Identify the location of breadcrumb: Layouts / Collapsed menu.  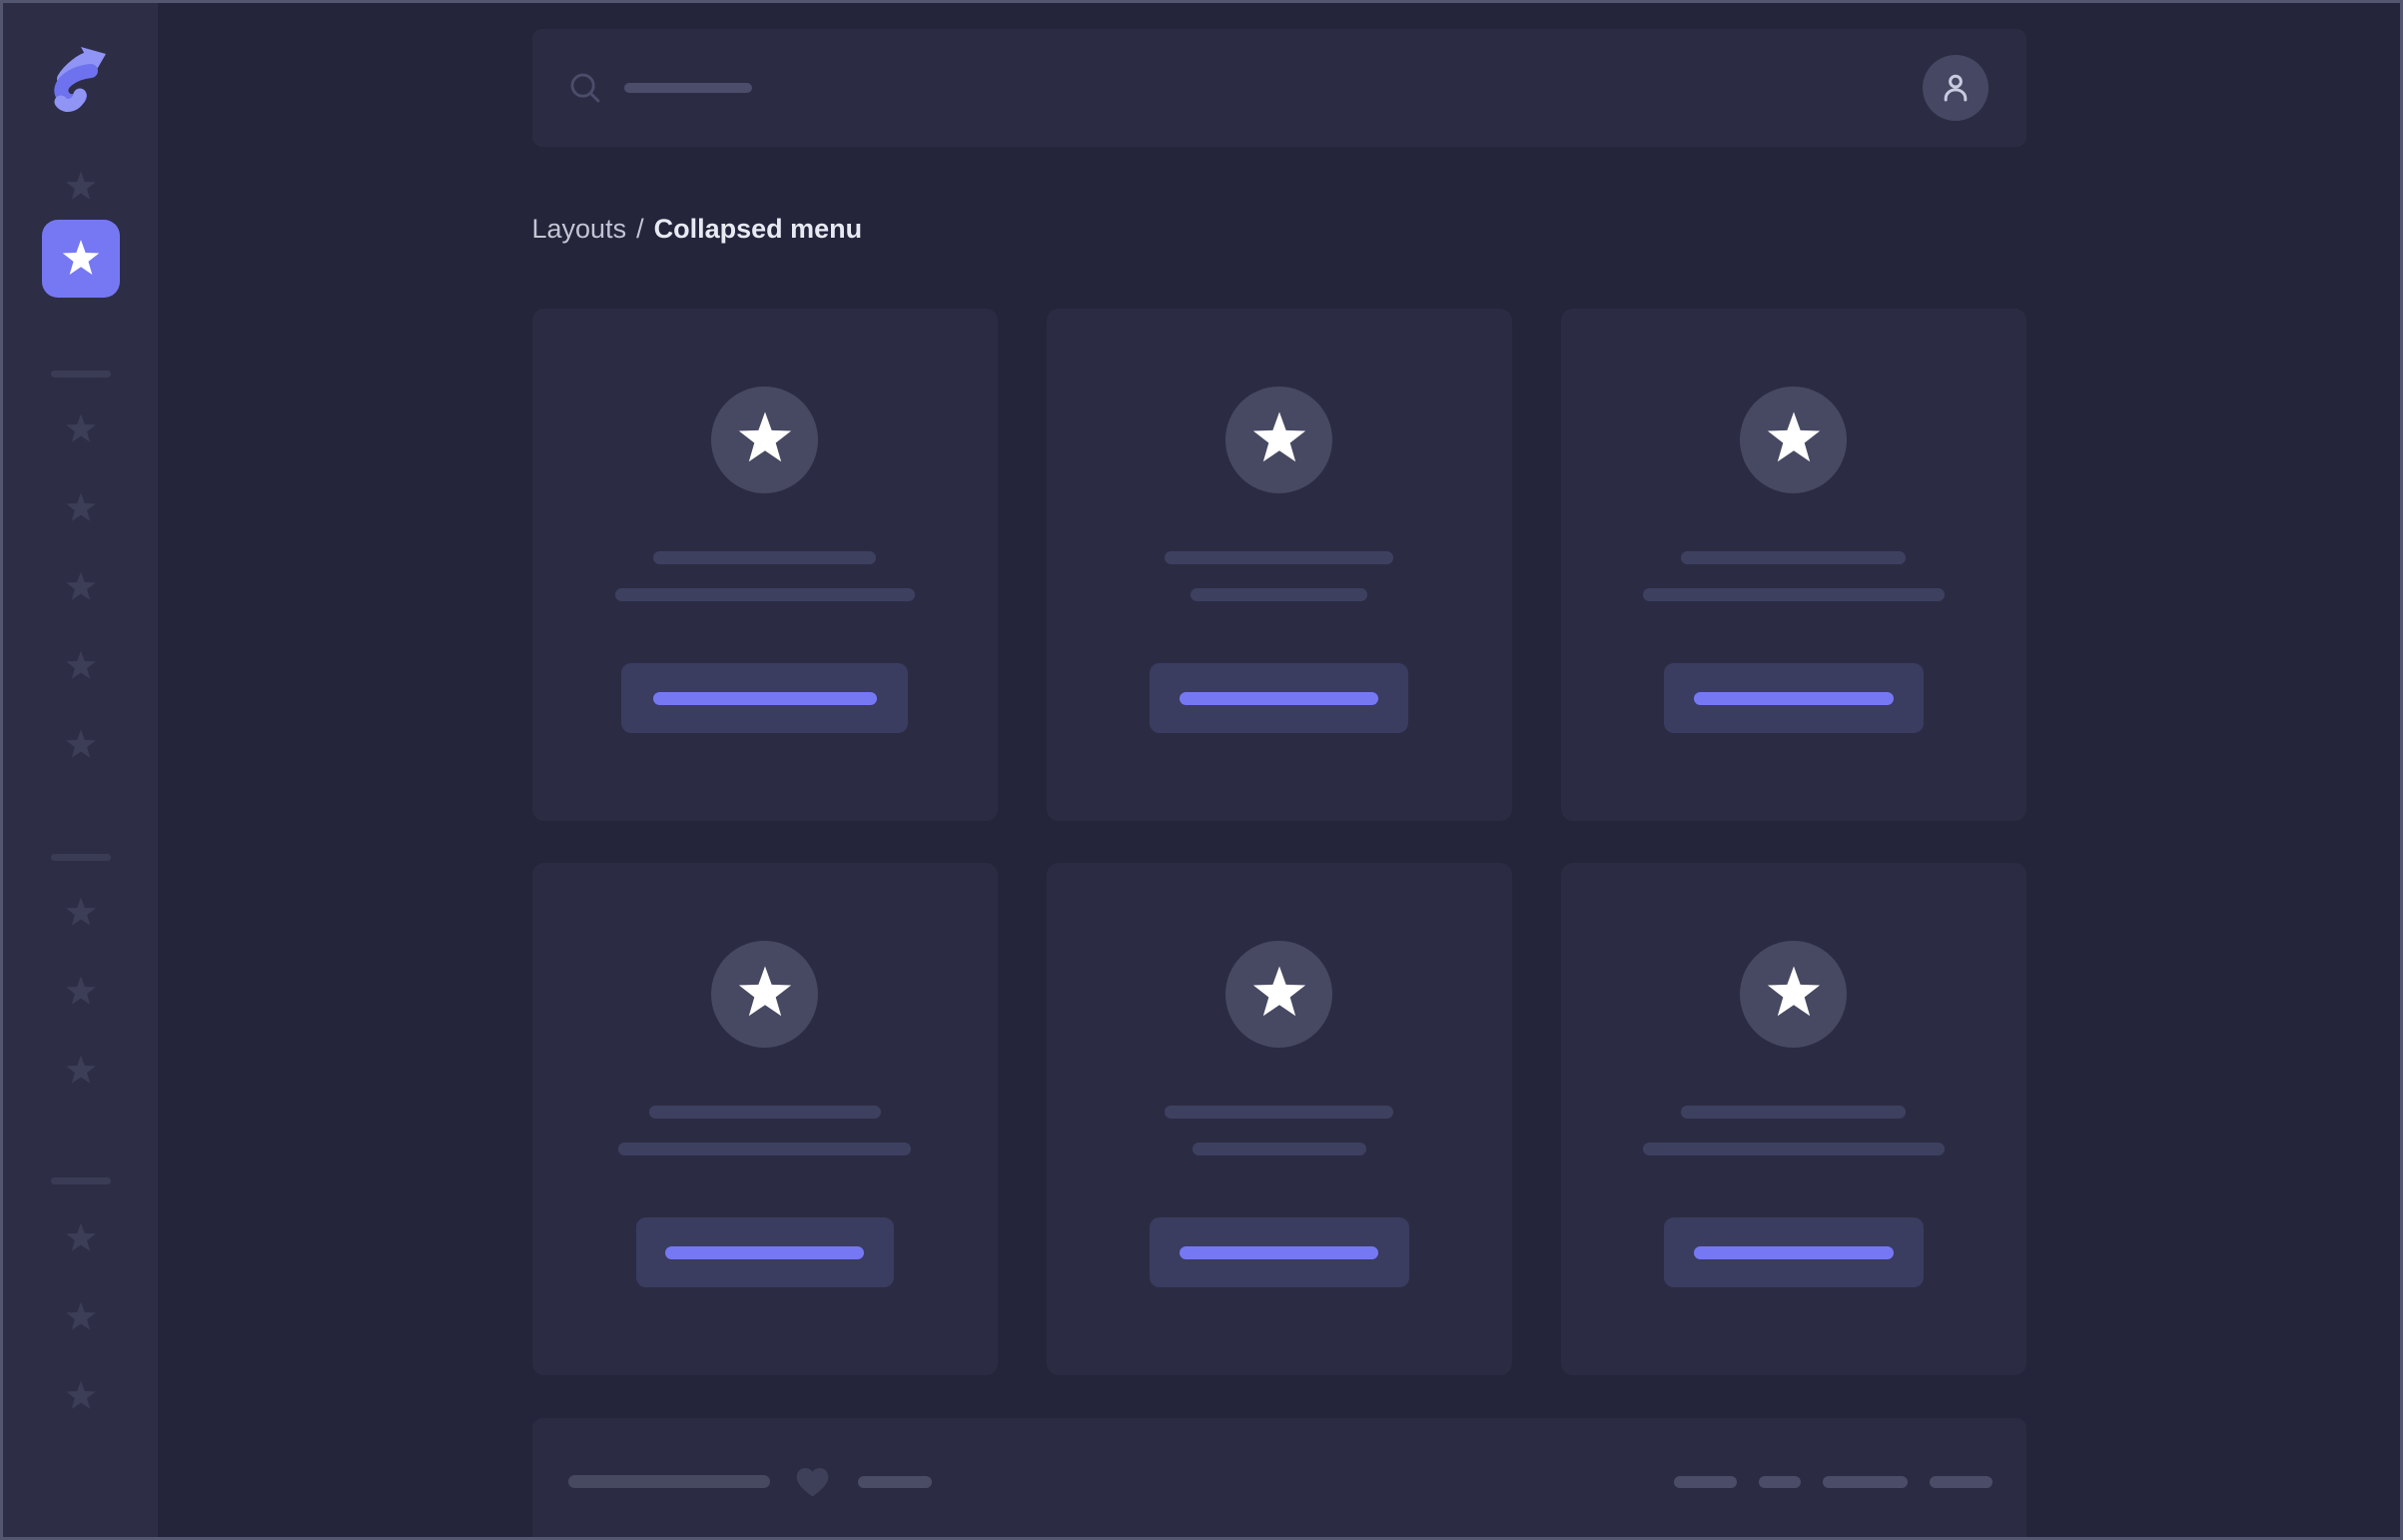
(1279, 229).